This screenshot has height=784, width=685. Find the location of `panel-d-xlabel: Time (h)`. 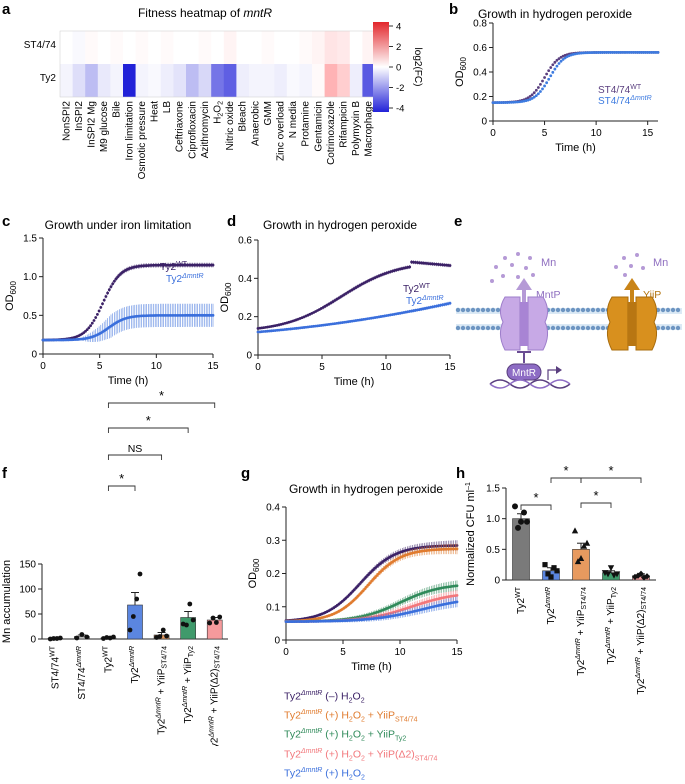

panel-d-xlabel: Time (h) is located at coordinates (354, 382).